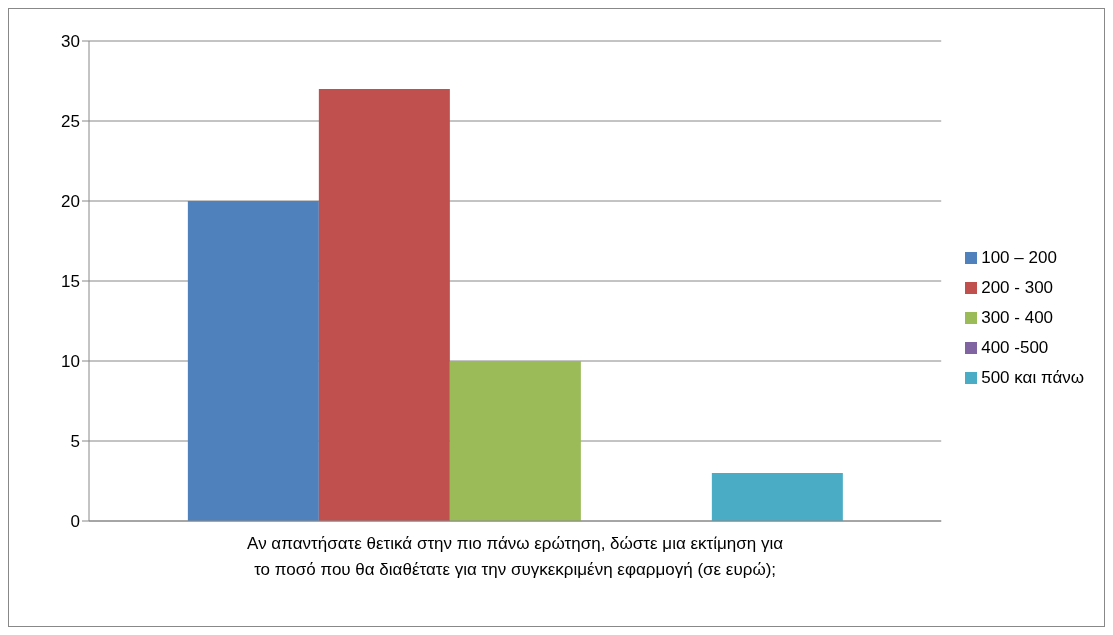 The image size is (1113, 635). What do you see at coordinates (70, 42) in the screenshot?
I see `y-tick-label: 30` at bounding box center [70, 42].